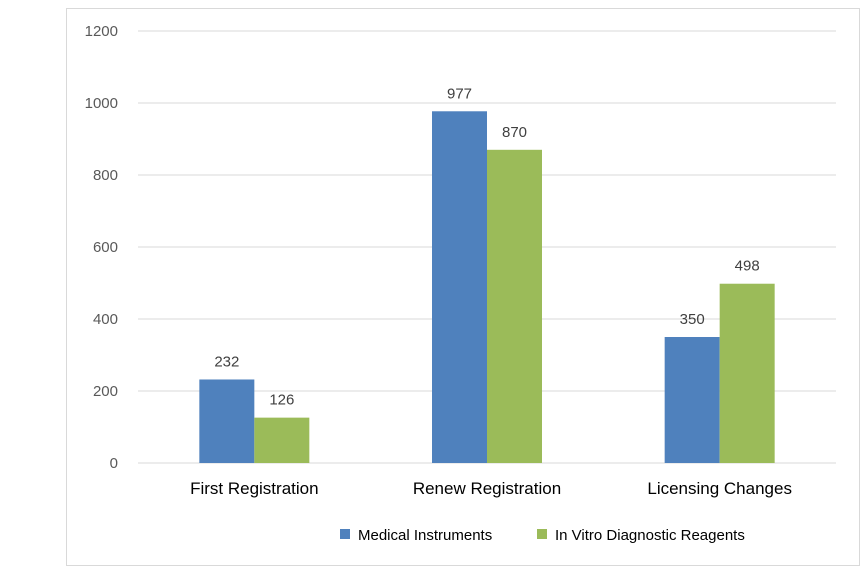 This screenshot has height=568, width=864. Describe the element at coordinates (101, 103) in the screenshot. I see `y-tick-label-1000: 1000` at that location.